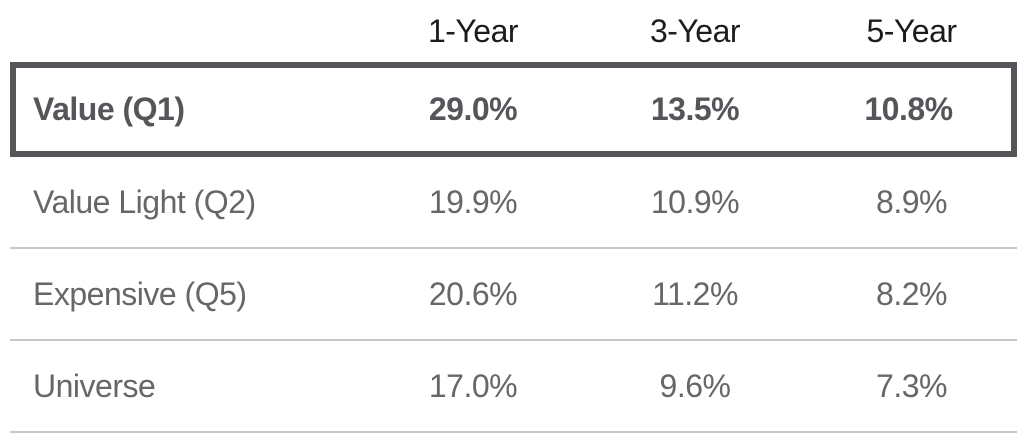 Image resolution: width=1024 pixels, height=442 pixels. Describe the element at coordinates (911, 30) in the screenshot. I see `column-header-5-year: 5-Year` at that location.